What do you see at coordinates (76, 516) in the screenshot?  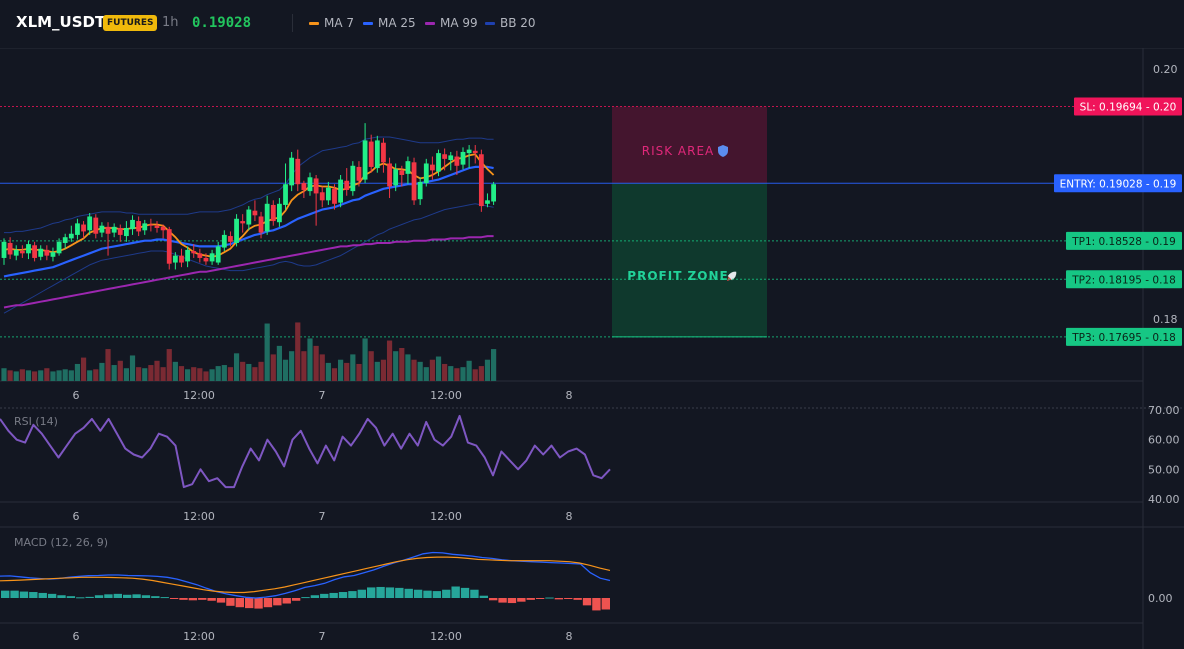 I see `time-tick-rsi: 6` at bounding box center [76, 516].